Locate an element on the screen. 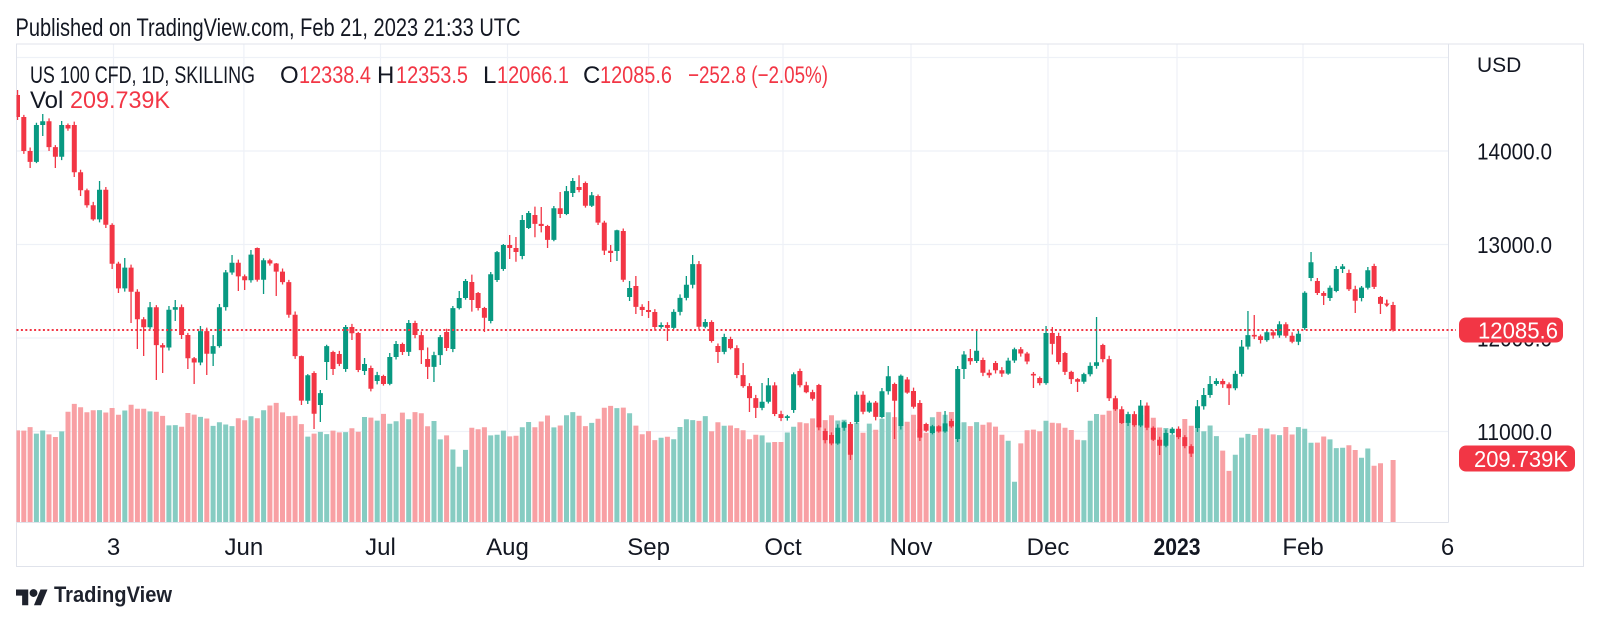 The height and width of the screenshot is (624, 1600). svg-text: US 100 CFD, 1D, SKILLING is located at coordinates (142, 75).